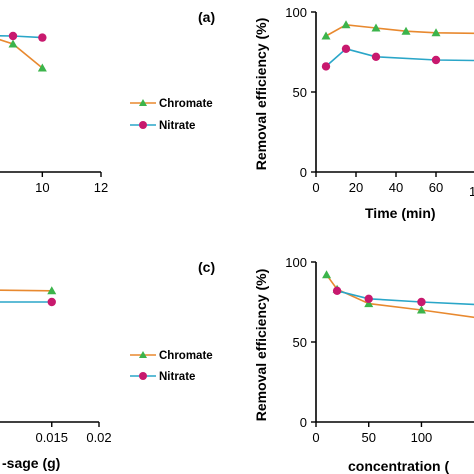 This screenshot has height=474, width=474. Describe the element at coordinates (261, 94) in the screenshot. I see `y-axis-title-top-right: Removal efficiency (%)` at that location.